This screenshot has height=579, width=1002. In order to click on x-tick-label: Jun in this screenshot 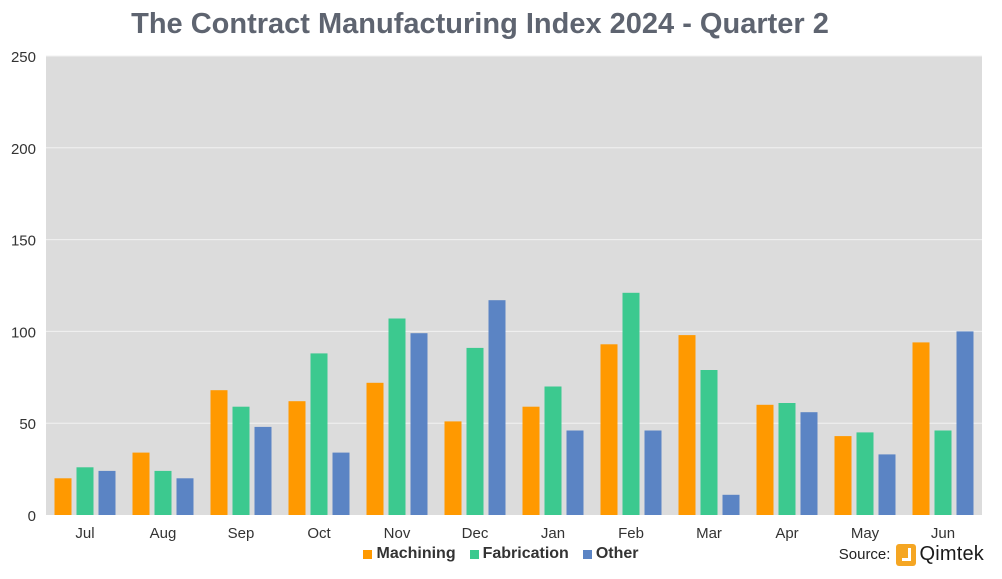, I will do `click(943, 533)`.